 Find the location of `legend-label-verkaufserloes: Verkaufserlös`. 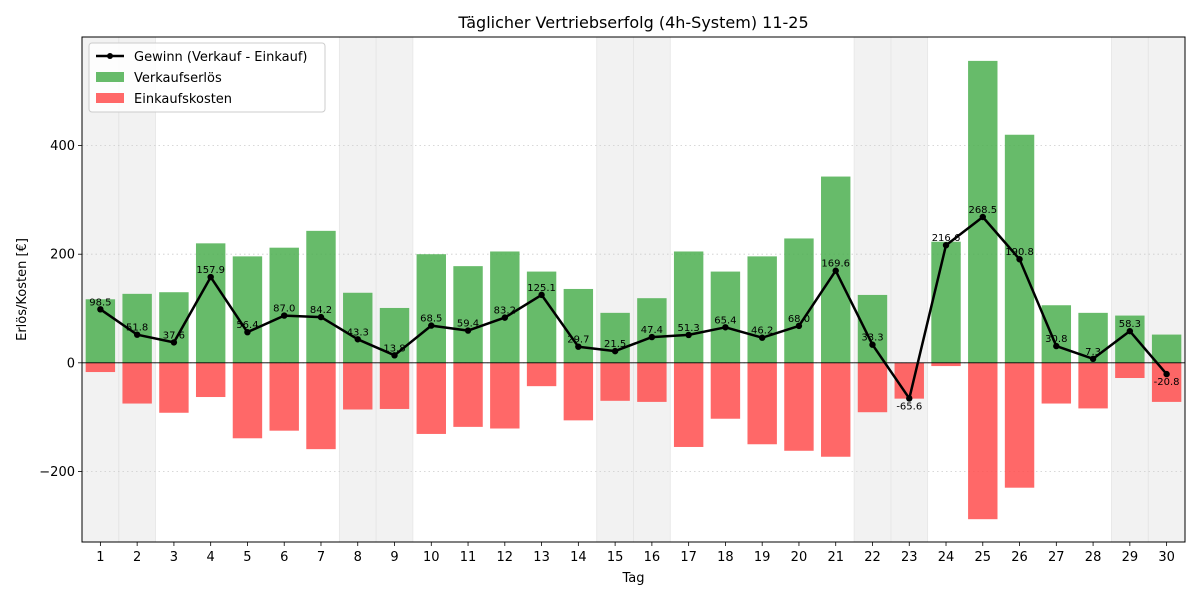

legend-label-verkaufserloes: Verkaufserlös is located at coordinates (178, 78).